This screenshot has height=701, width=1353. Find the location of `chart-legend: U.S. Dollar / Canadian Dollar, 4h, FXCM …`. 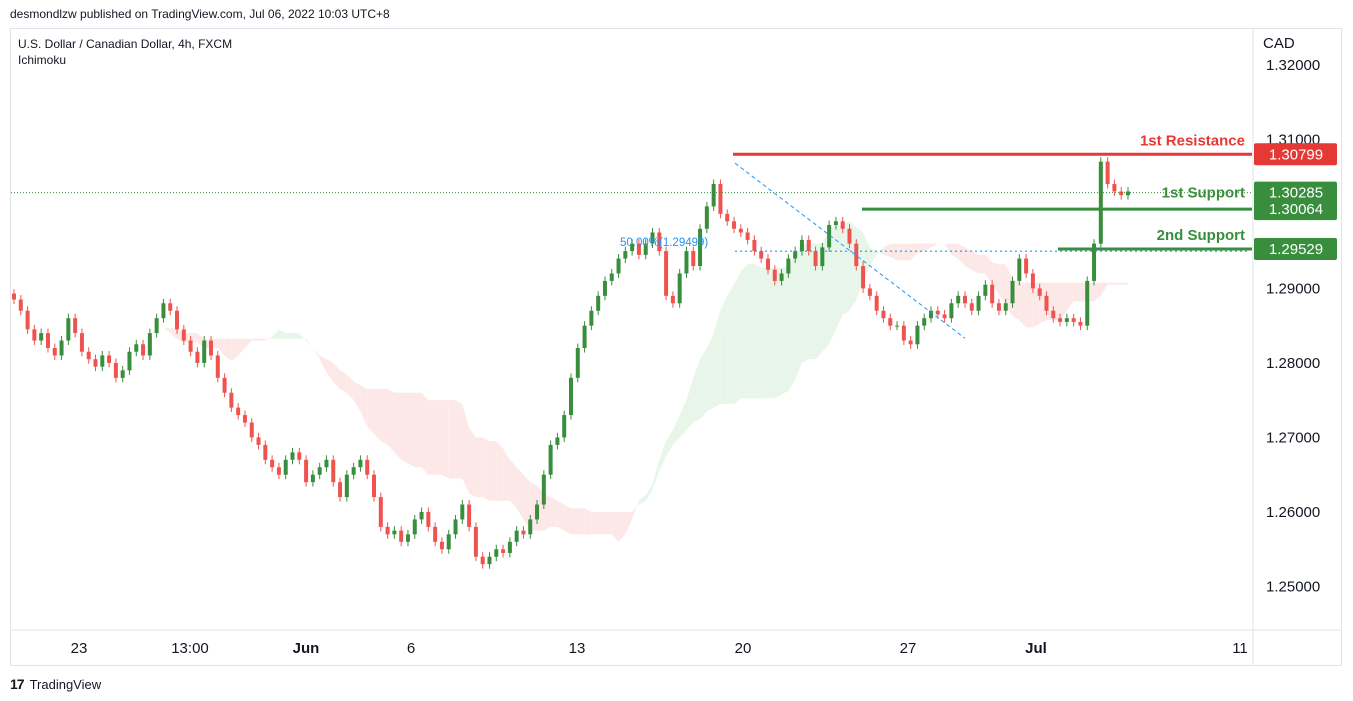

chart-legend: U.S. Dollar / Canadian Dollar, 4h, FXCM … is located at coordinates (125, 52).